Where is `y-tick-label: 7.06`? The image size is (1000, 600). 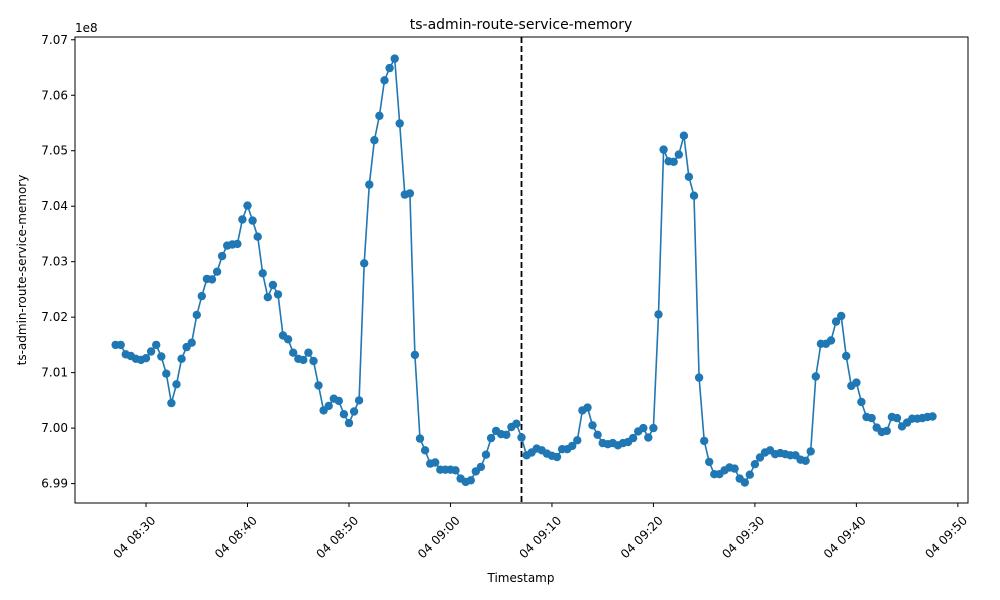
y-tick-label: 7.06 is located at coordinates (54, 95).